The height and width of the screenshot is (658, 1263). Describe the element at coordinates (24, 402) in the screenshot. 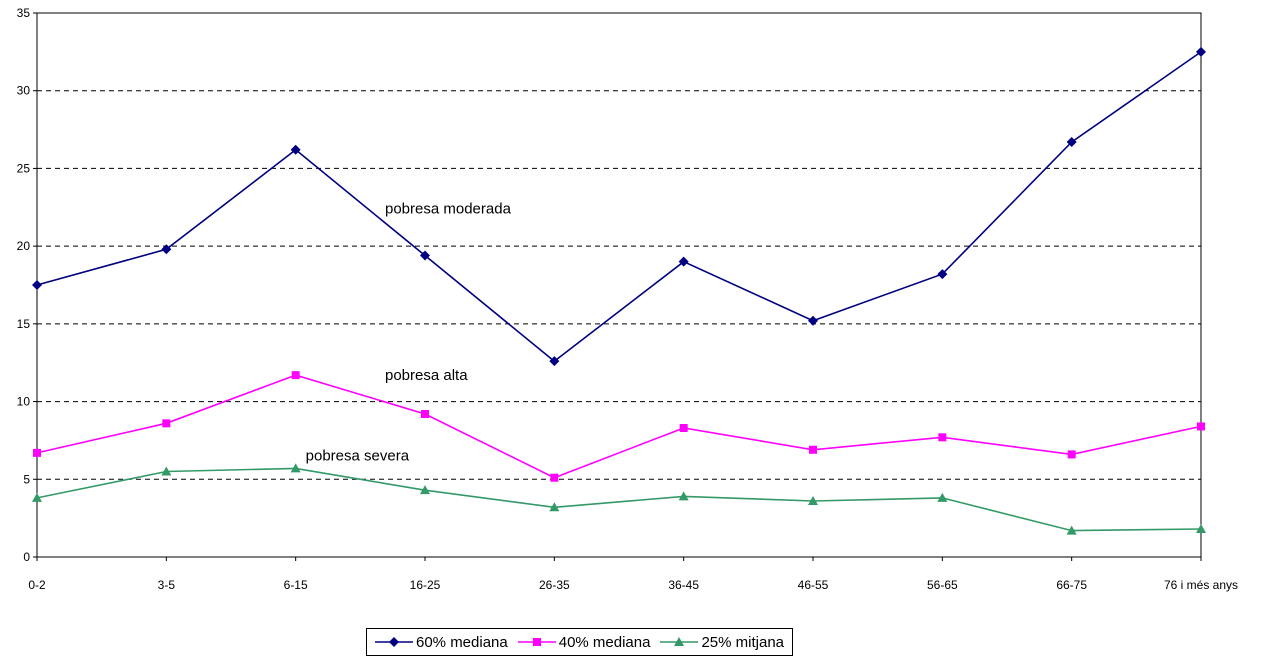

I see `y-tick-label: 10` at that location.